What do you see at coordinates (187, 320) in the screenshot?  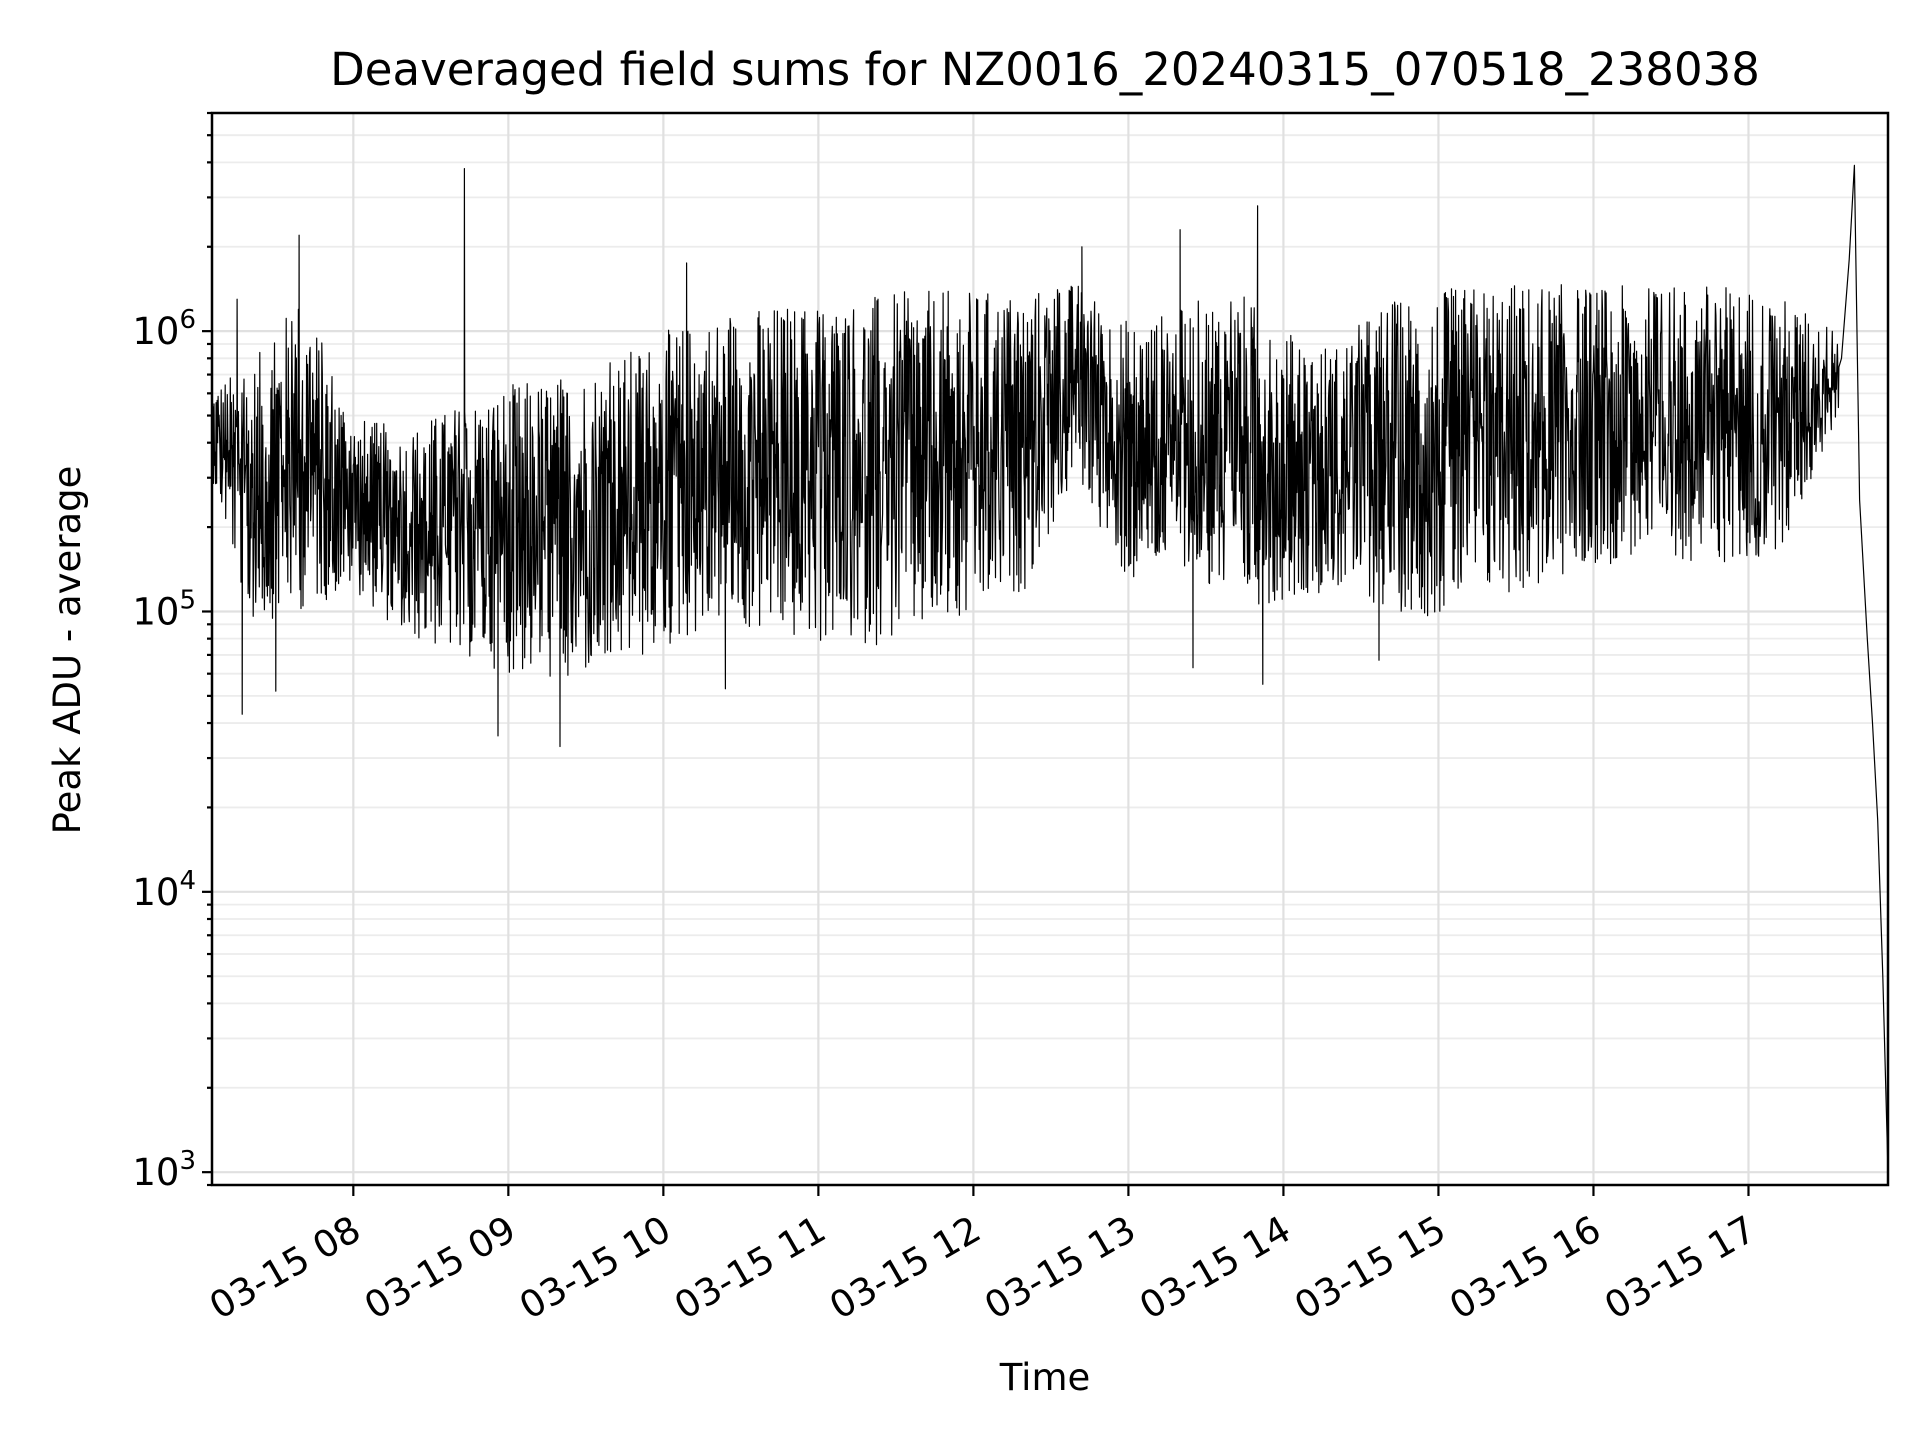 I see `y-tick-exponent: 6` at bounding box center [187, 320].